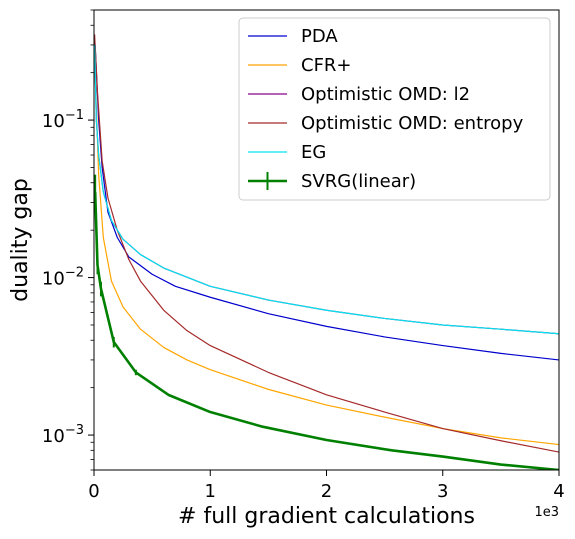  I want to click on y-tick-label: 10⁻³, so click(63, 435).